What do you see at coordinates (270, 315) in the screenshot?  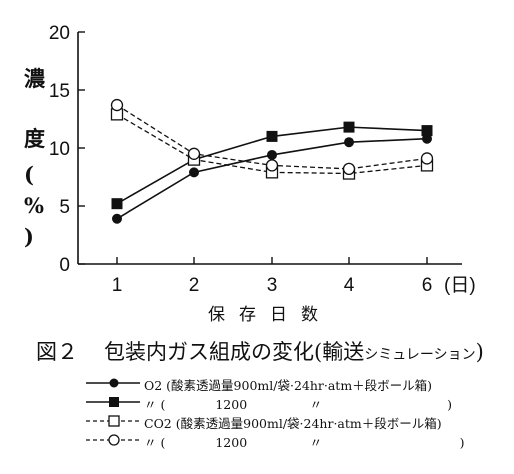 I see `x-axis-label: 保存日数` at bounding box center [270, 315].